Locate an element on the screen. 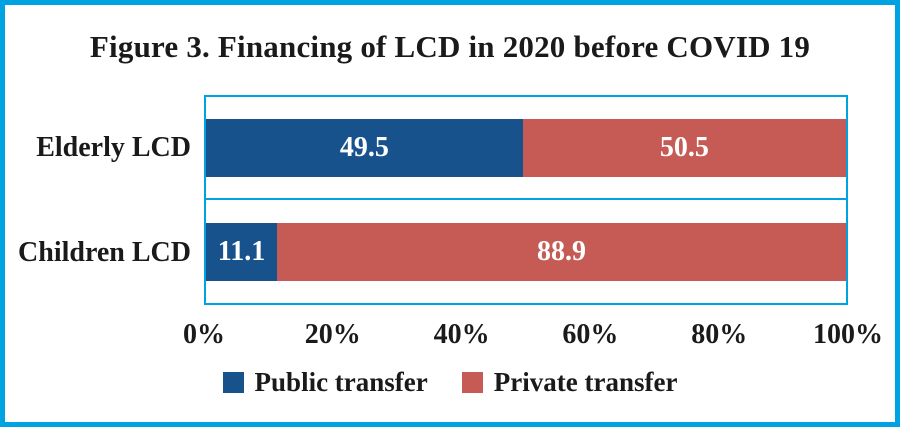 The width and height of the screenshot is (900, 427). legend: Public transfer Private transfer is located at coordinates (450, 382).